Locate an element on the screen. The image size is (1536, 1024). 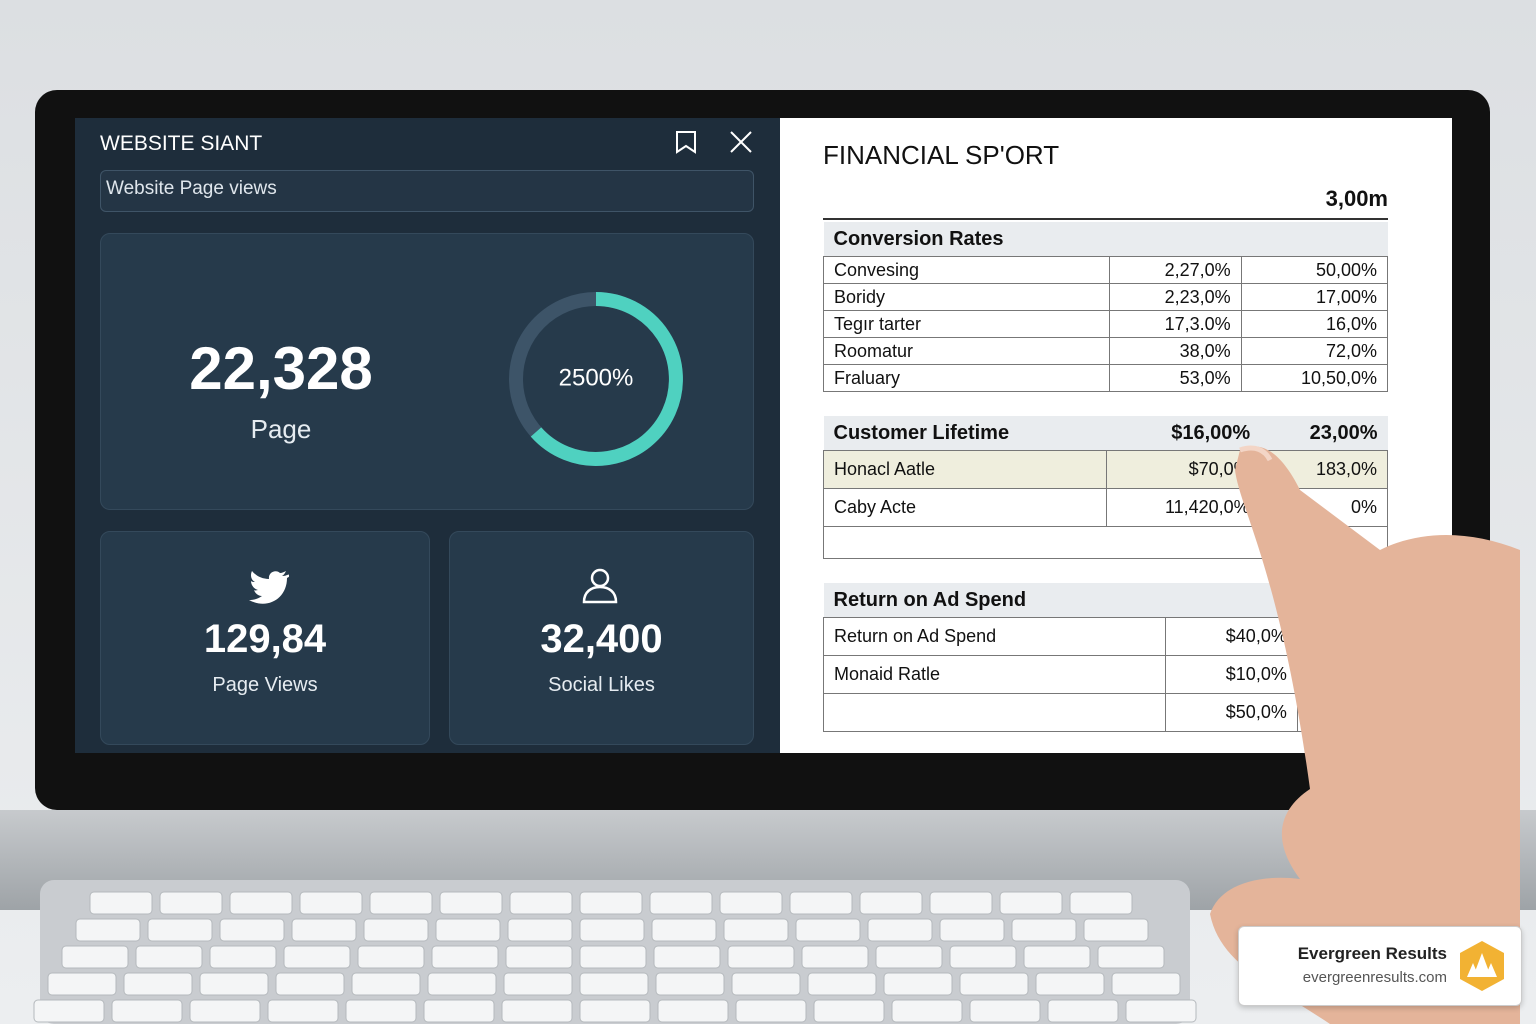
main-card: 22,328 Page 2500% is located at coordinates (427, 371).